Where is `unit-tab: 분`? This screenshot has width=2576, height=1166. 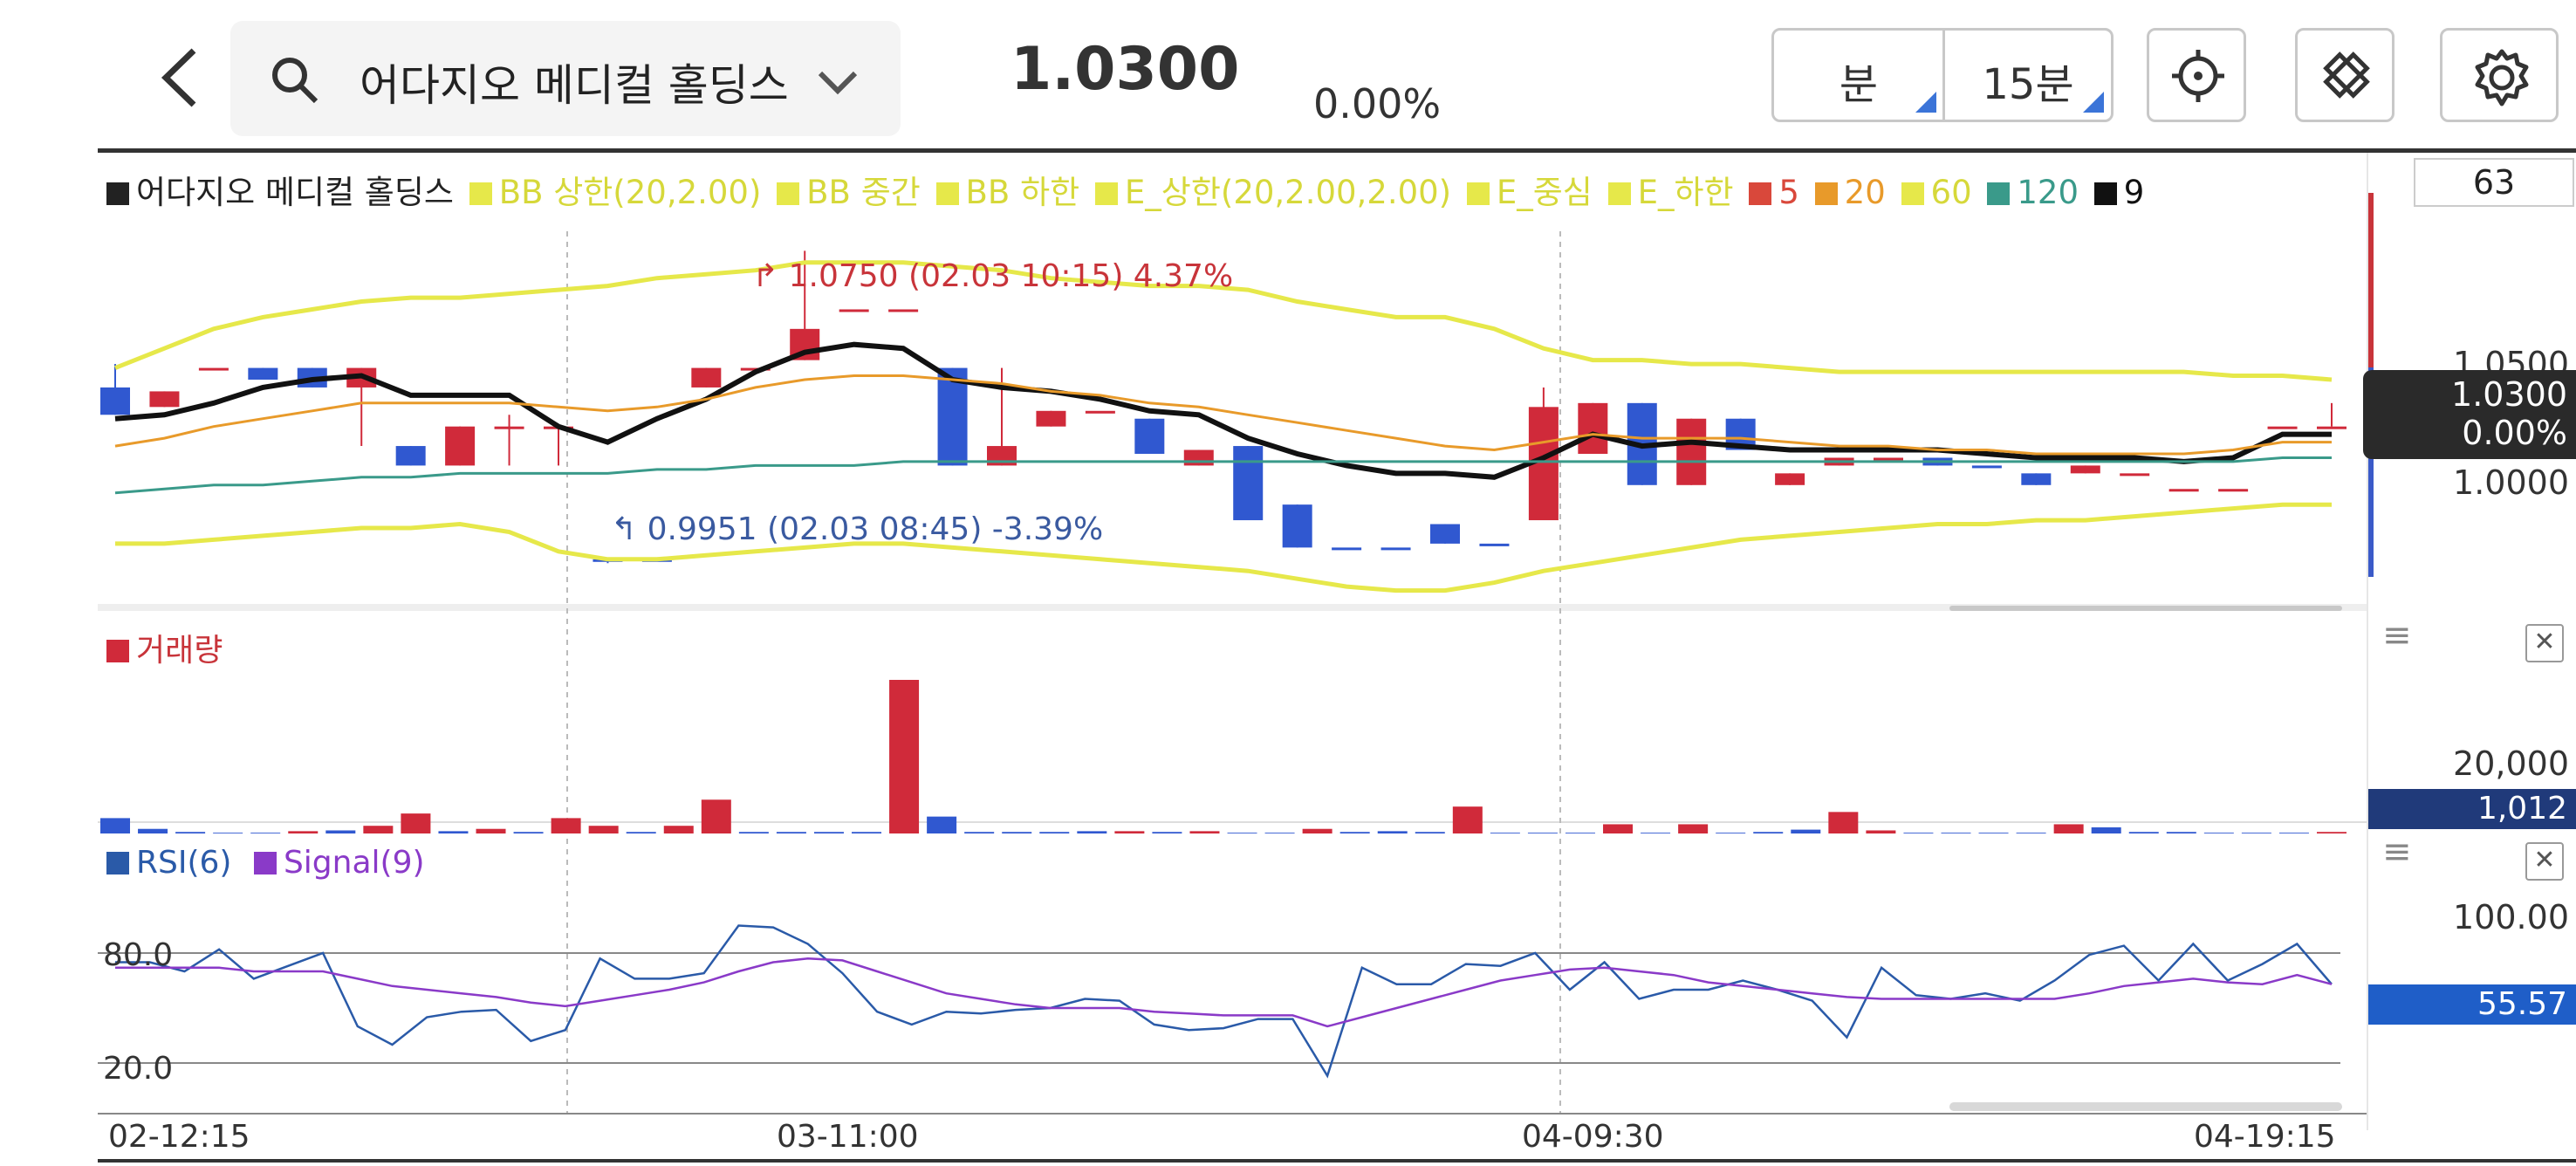 unit-tab: 분 is located at coordinates (1859, 75).